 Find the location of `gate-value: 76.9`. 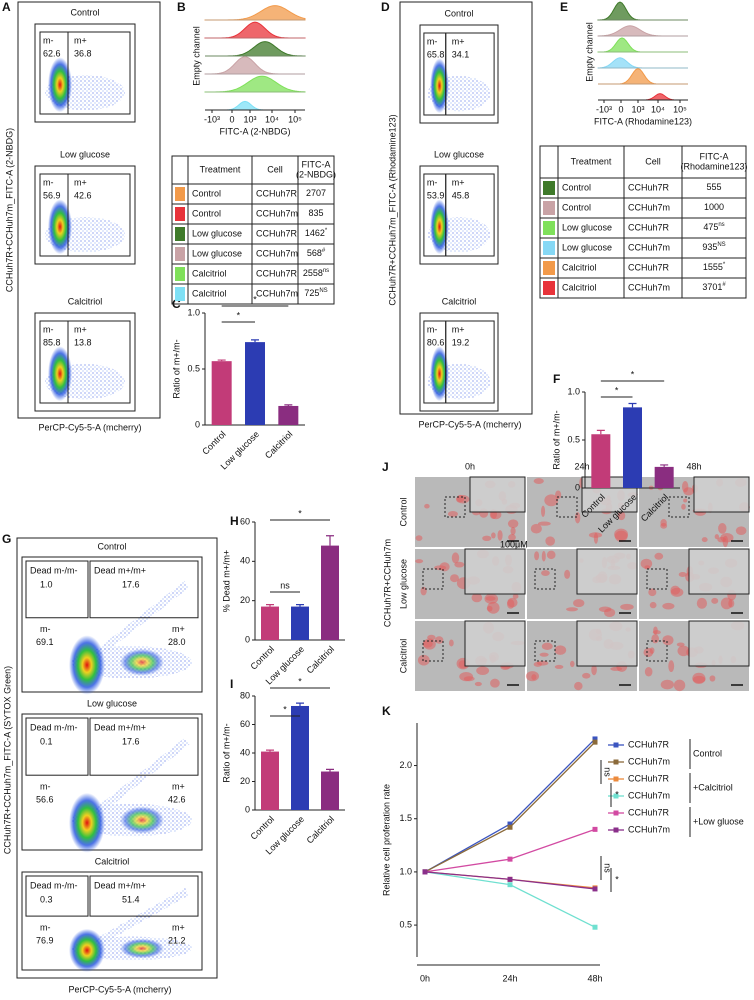

gate-value: 76.9 is located at coordinates (45, 940).